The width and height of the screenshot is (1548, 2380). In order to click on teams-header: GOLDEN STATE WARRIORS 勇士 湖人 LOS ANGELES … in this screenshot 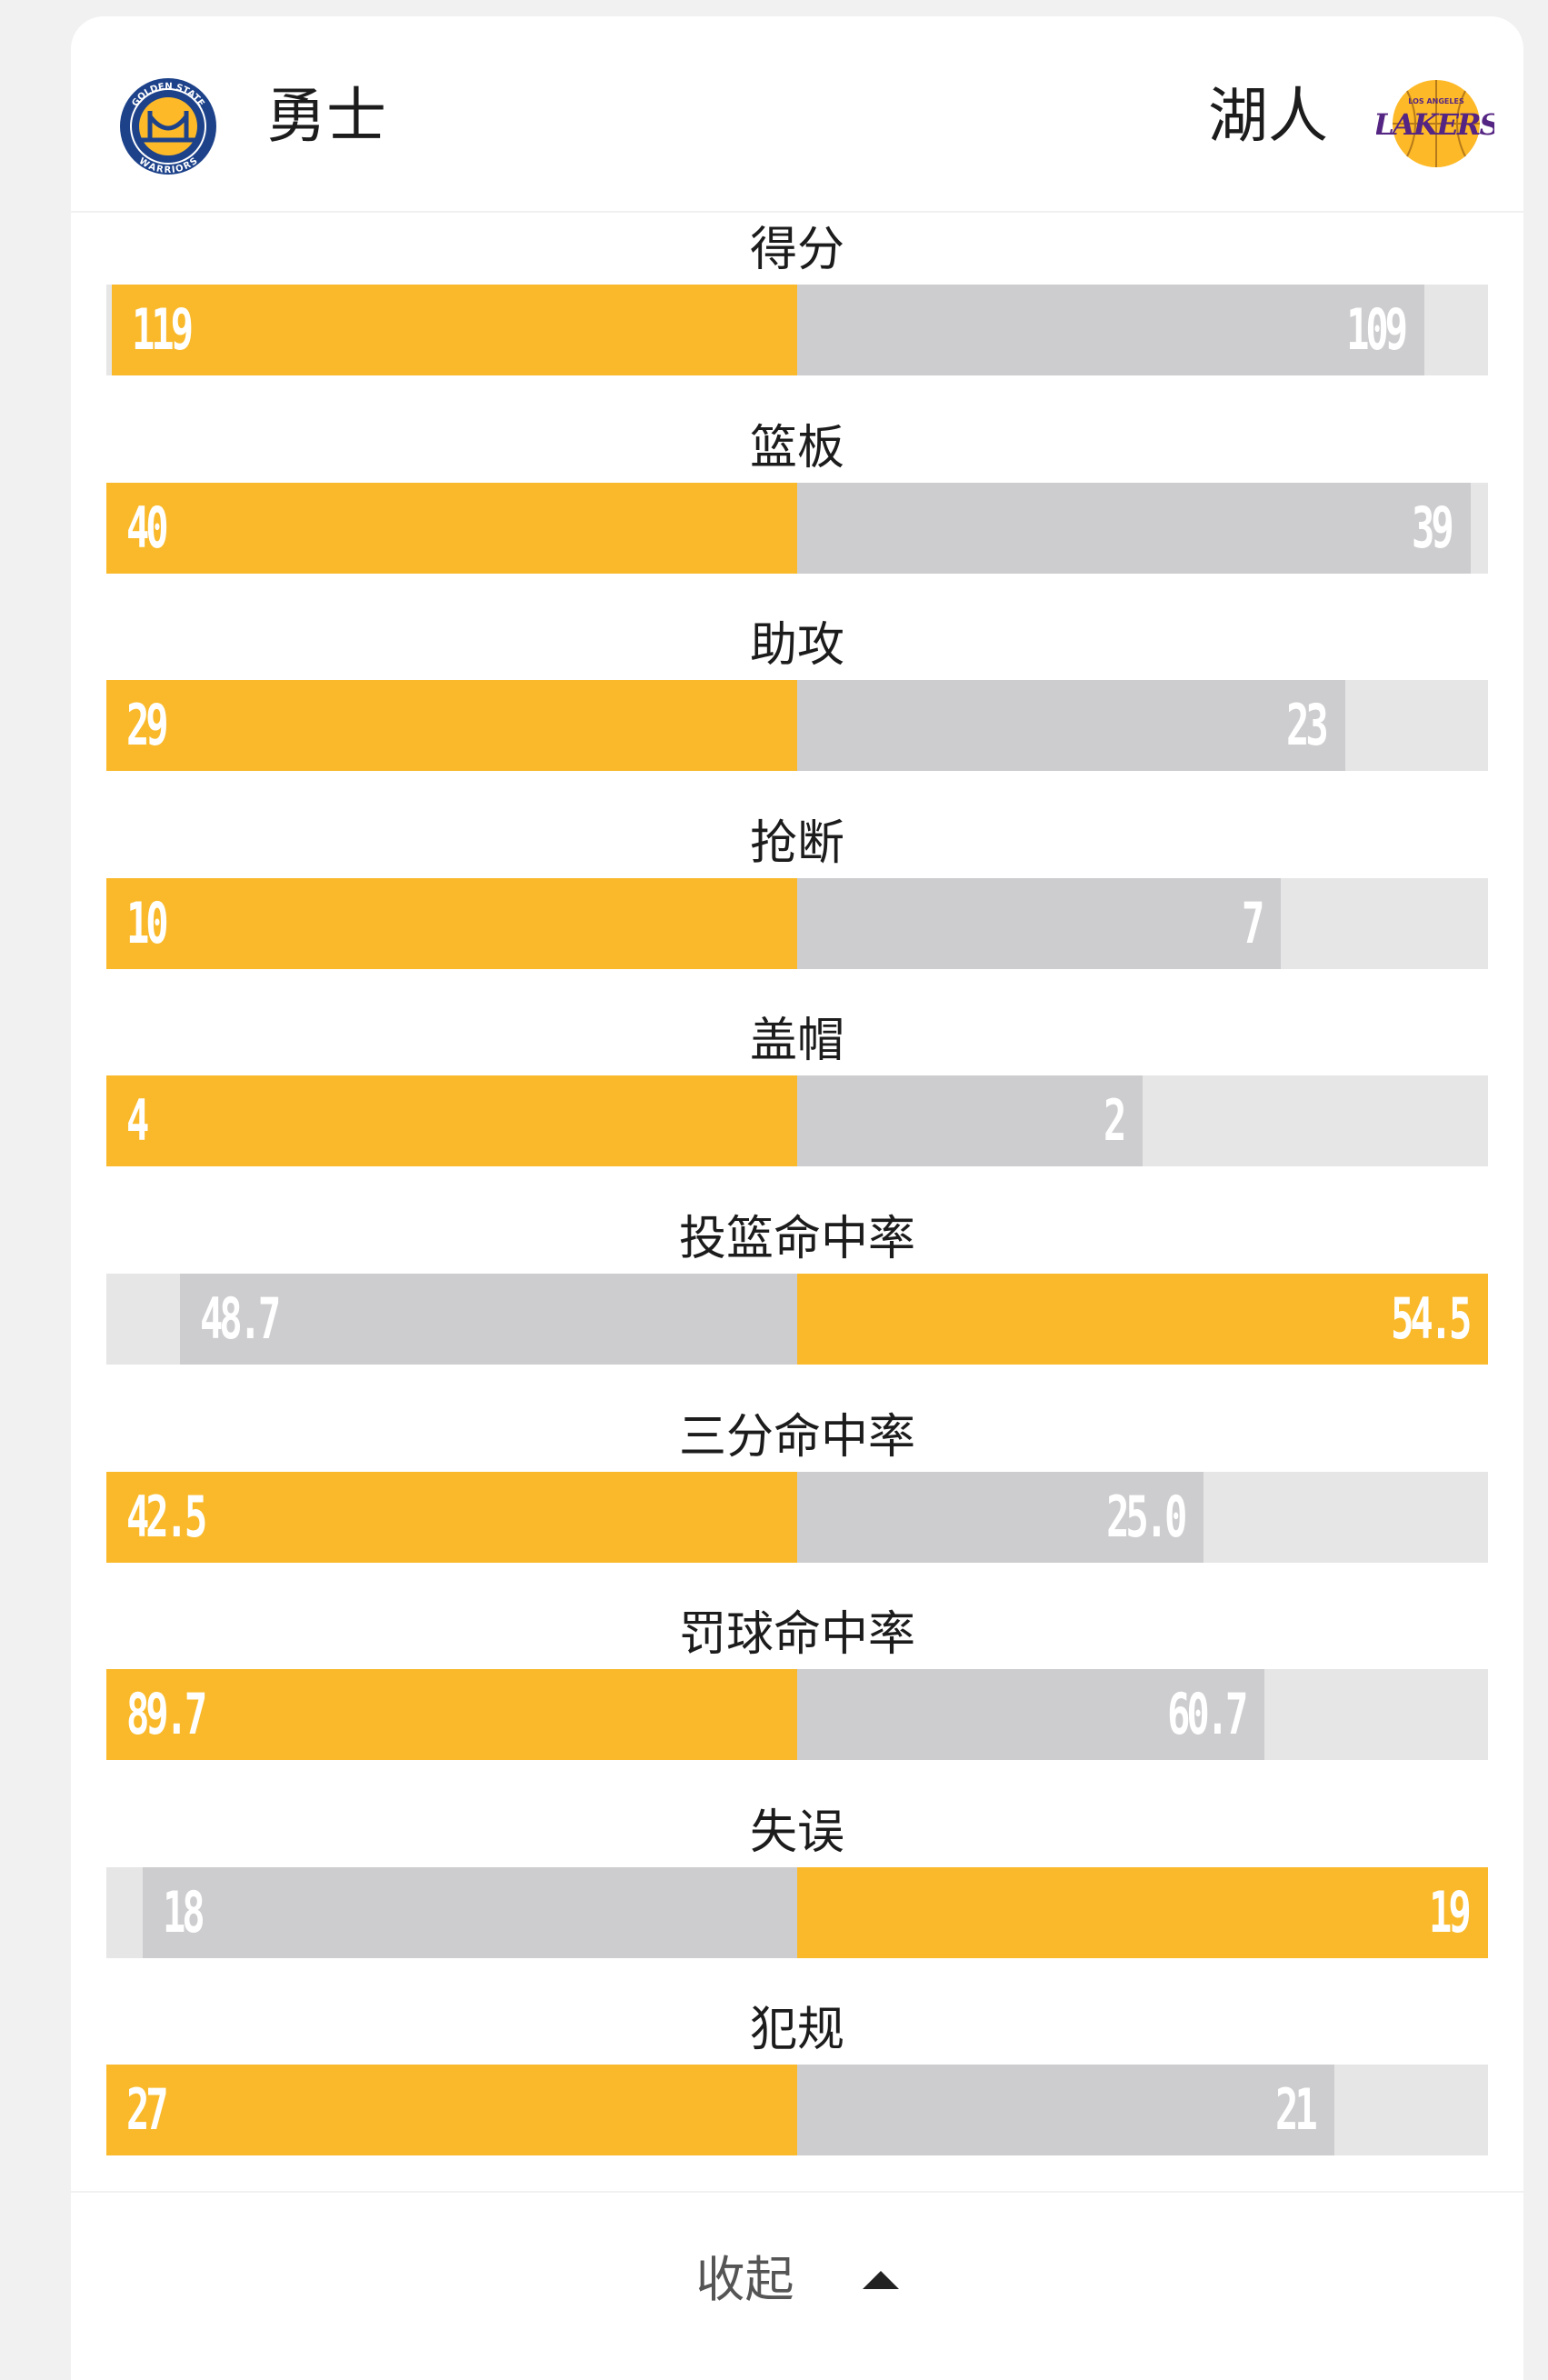, I will do `click(797, 115)`.